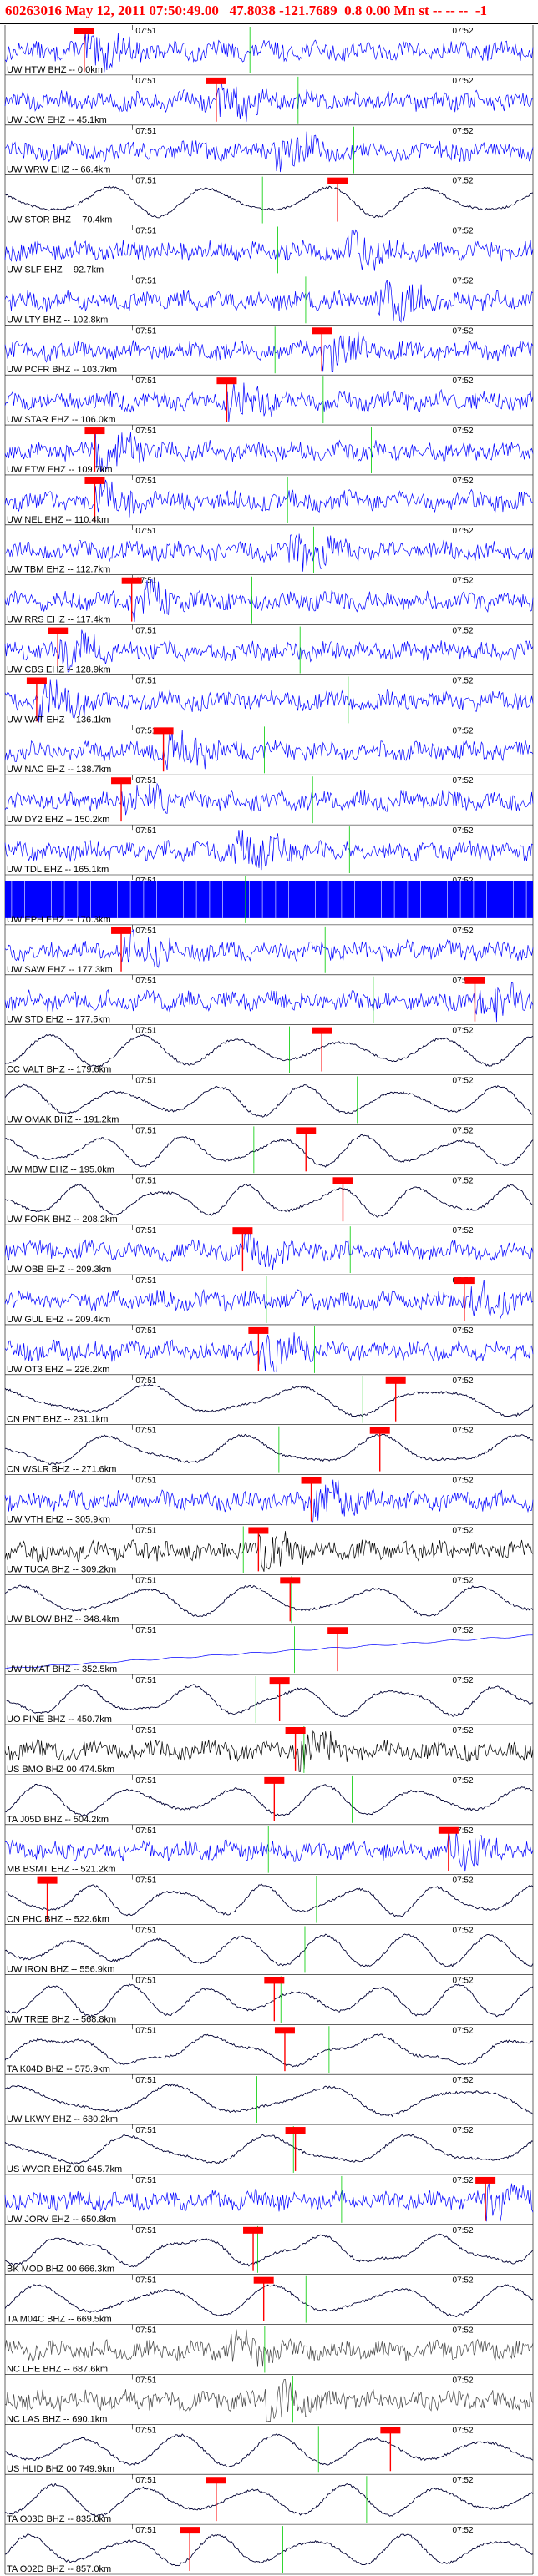  What do you see at coordinates (269, 1199) in the screenshot?
I see `trace-row: 07:51 07:52 UW FORK BHZ -- 208.2km` at bounding box center [269, 1199].